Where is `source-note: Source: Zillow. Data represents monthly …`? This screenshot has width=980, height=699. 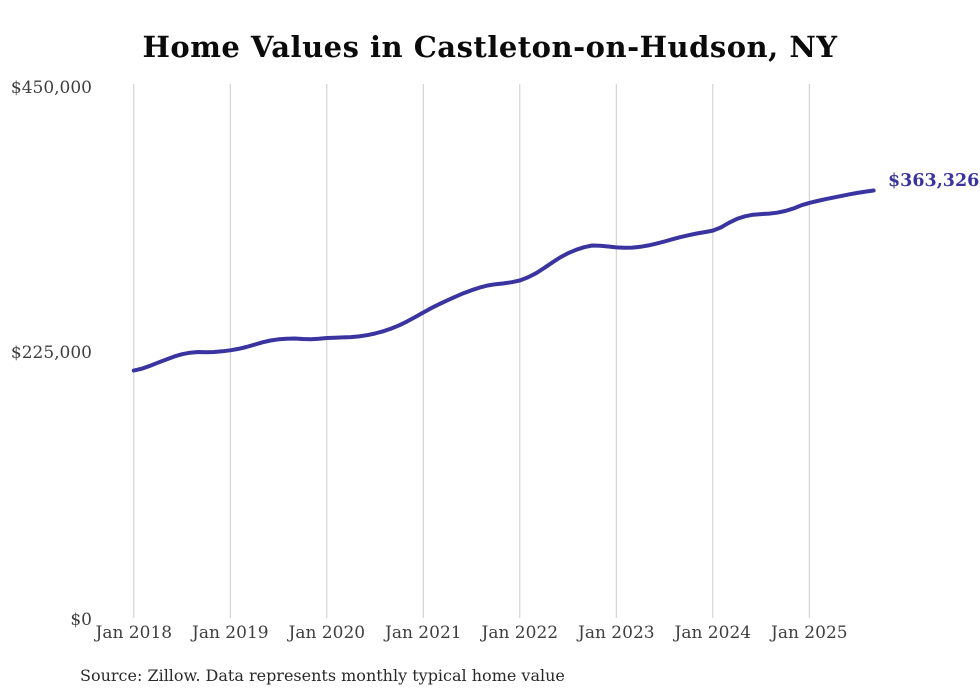
source-note: Source: Zillow. Data represents monthly … is located at coordinates (322, 675).